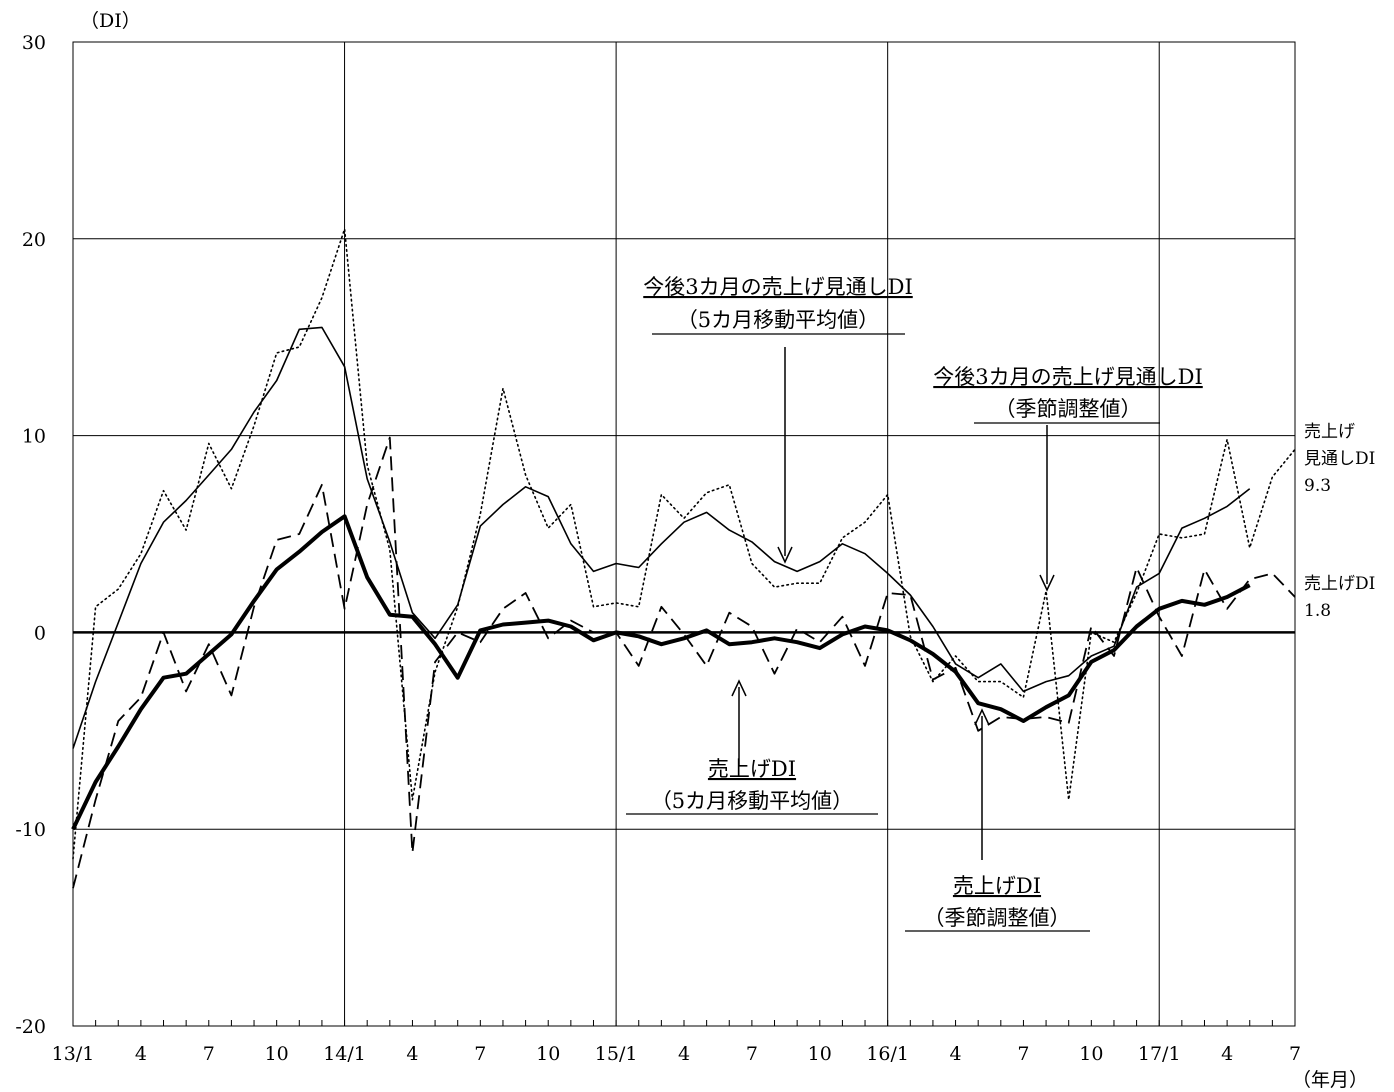 The width and height of the screenshot is (1394, 1092). Describe the element at coordinates (73, 1054) in the screenshot. I see `x-tick-label: 13/1` at that location.